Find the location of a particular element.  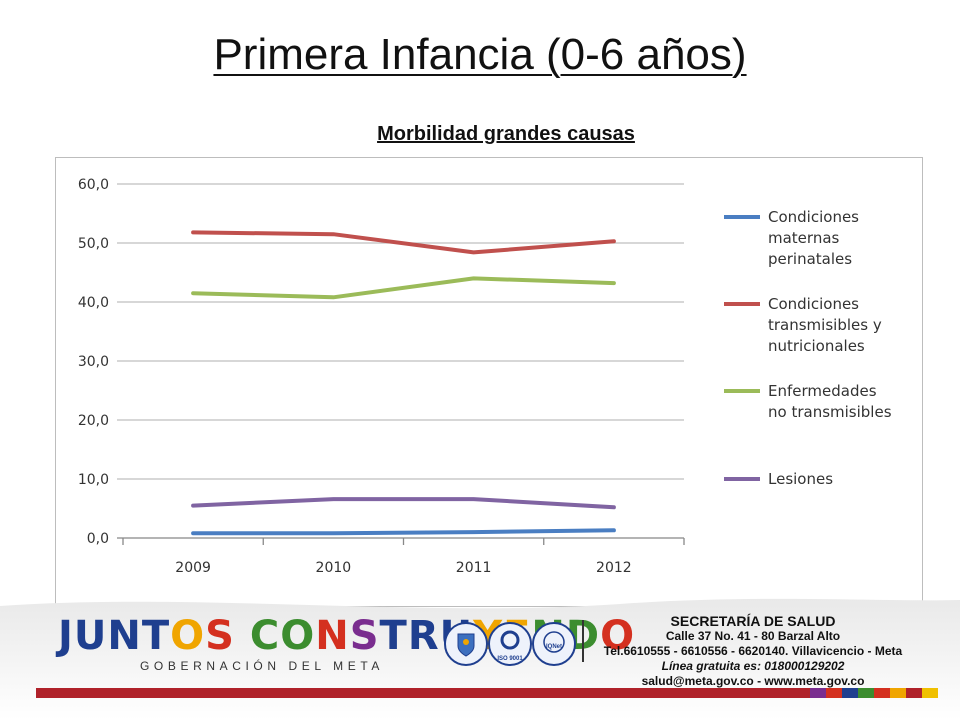

iqnet-seal: IQNet is located at coordinates (554, 644).